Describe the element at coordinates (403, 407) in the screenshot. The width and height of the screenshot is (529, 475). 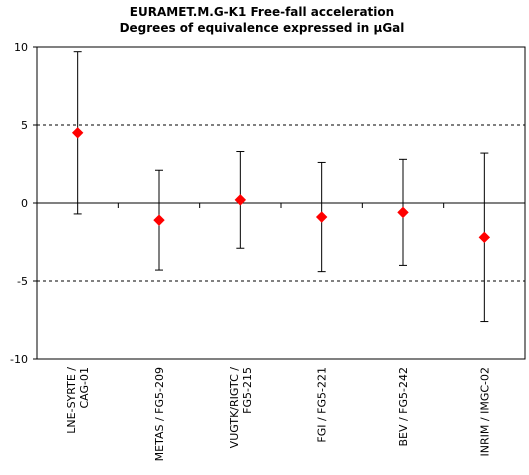
I see `x-tick-label: BEV / FG5-242` at that location.